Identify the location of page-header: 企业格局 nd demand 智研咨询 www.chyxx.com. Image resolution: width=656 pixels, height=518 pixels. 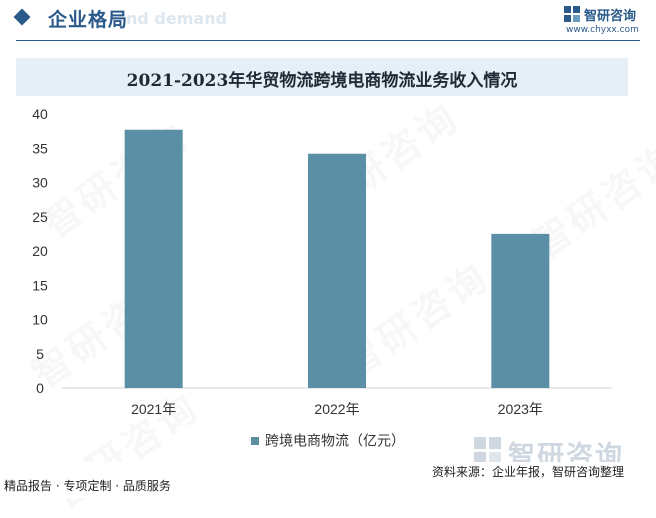
(328, 22).